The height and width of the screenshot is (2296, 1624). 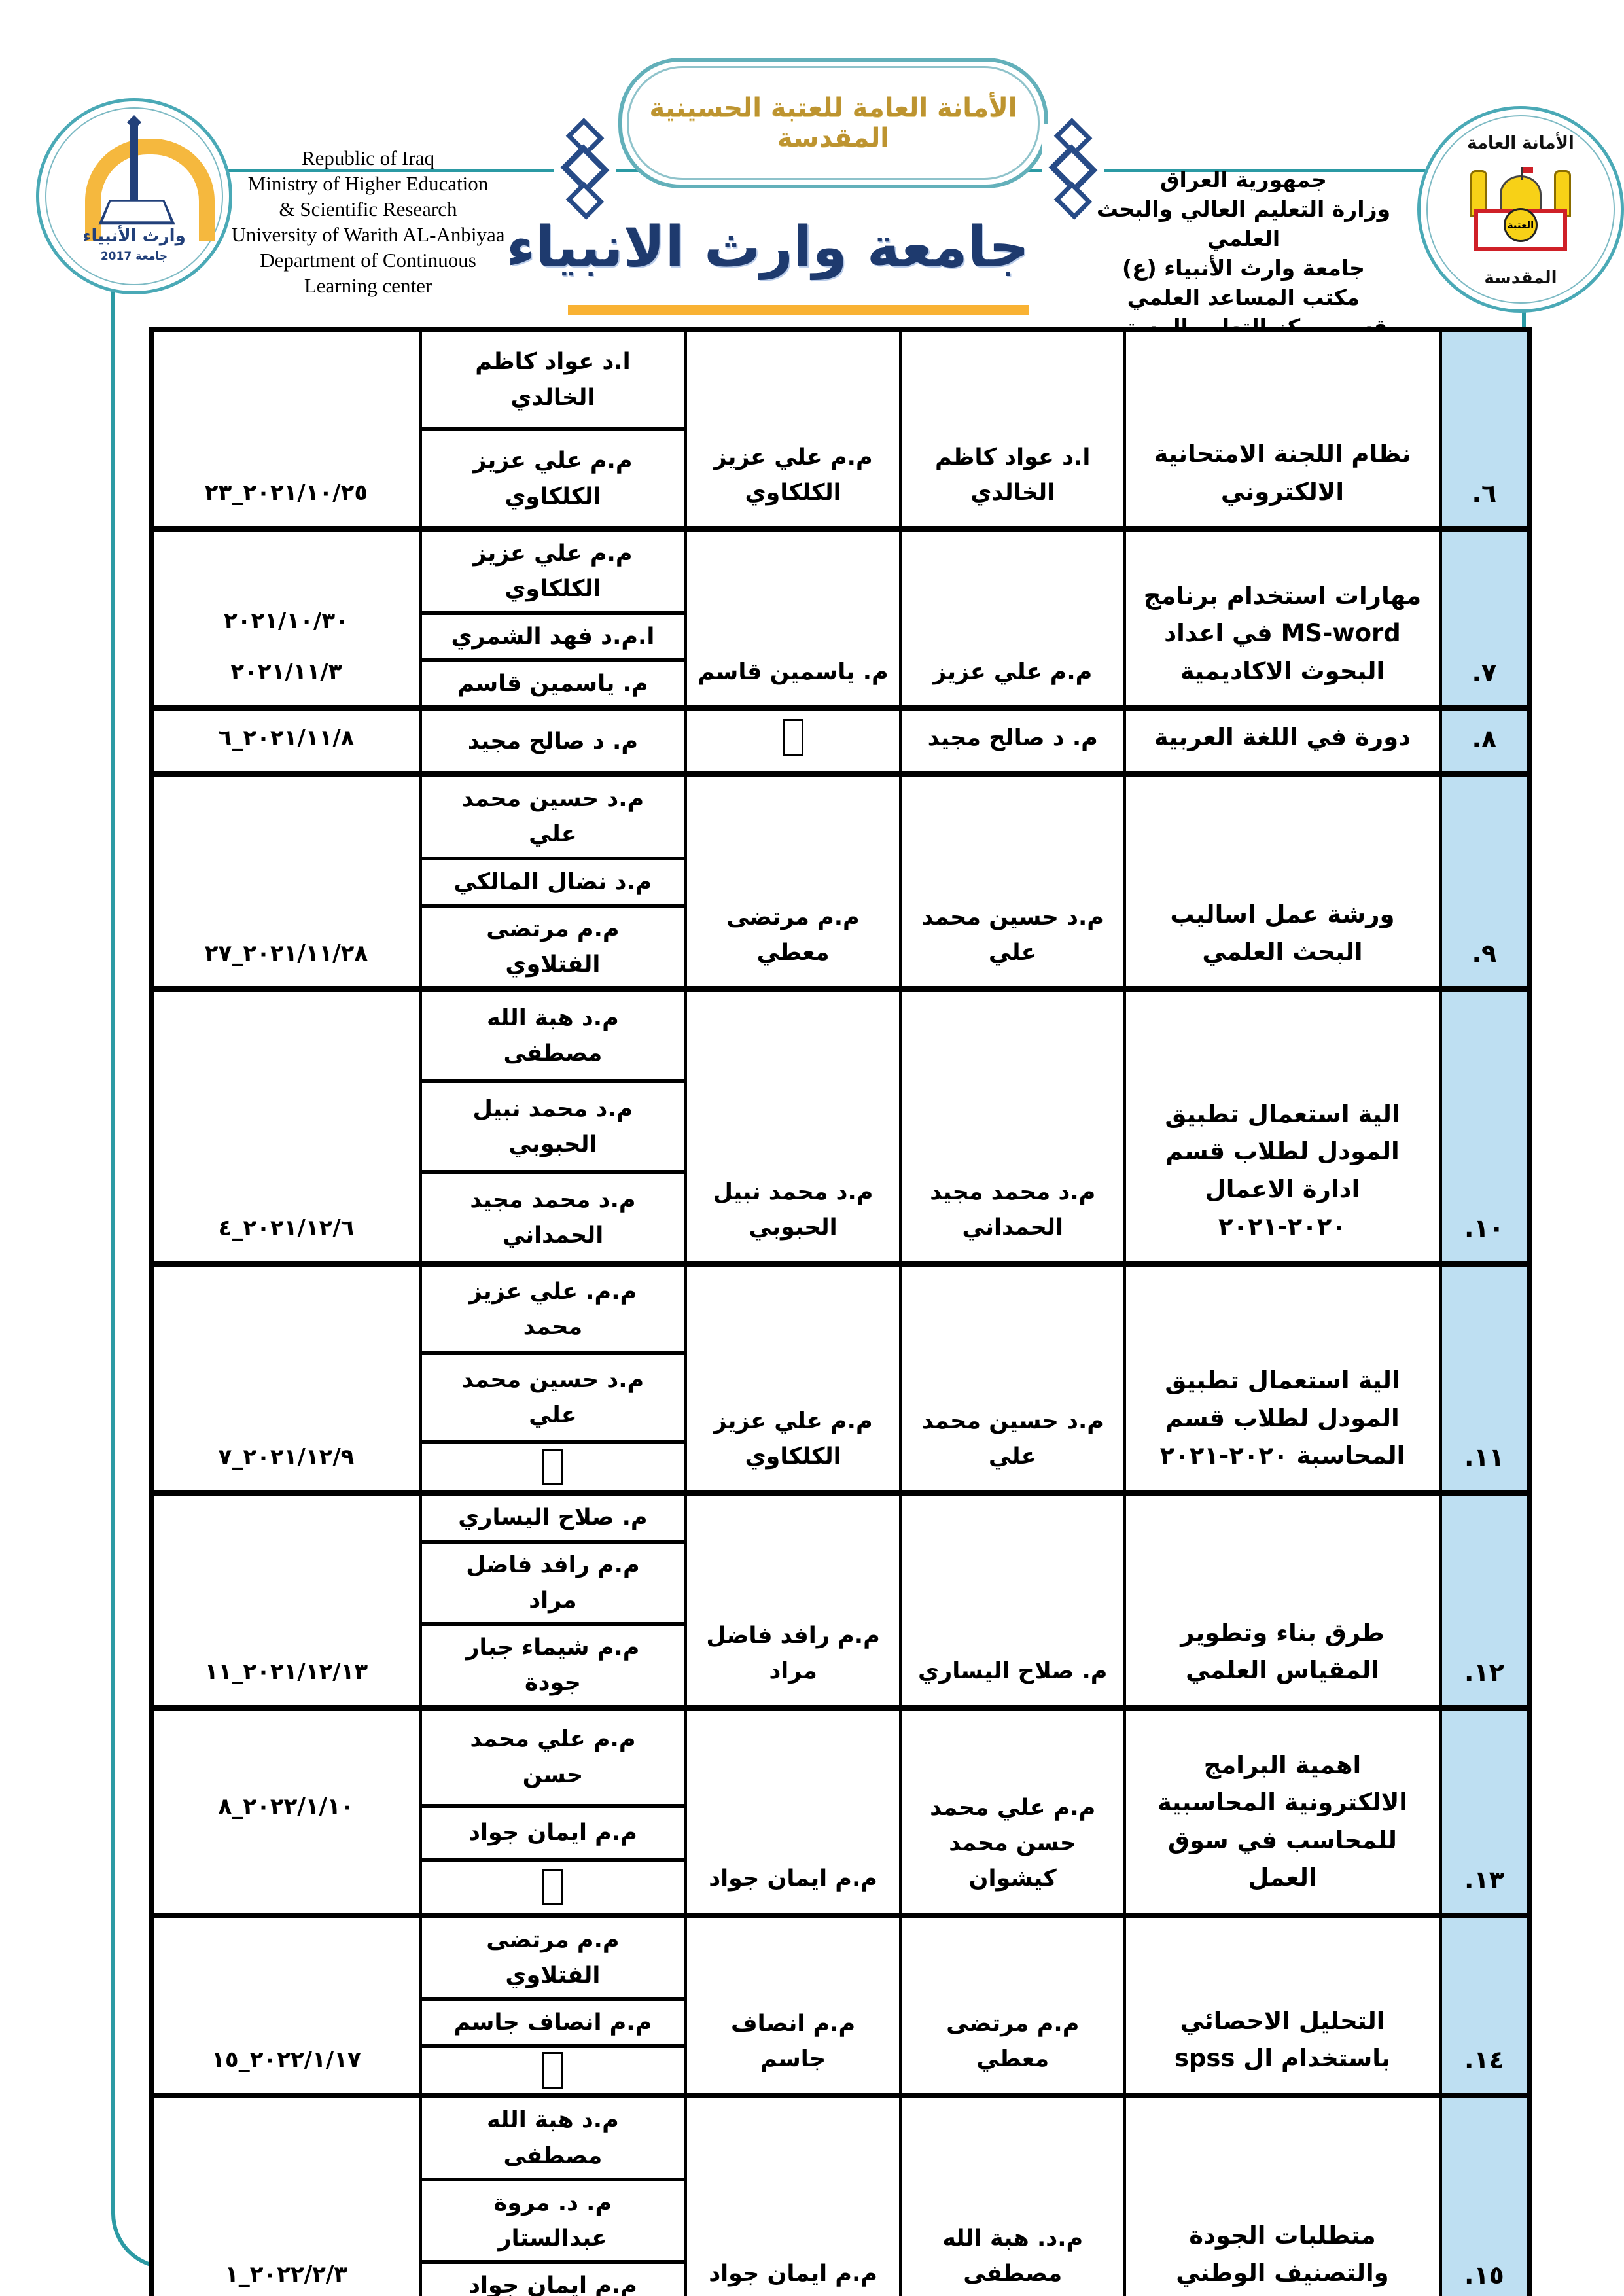 What do you see at coordinates (286, 429) in the screenshot?
I see `date-cell: ٢٠٢١/١٠/٢٥_٢٣` at bounding box center [286, 429].